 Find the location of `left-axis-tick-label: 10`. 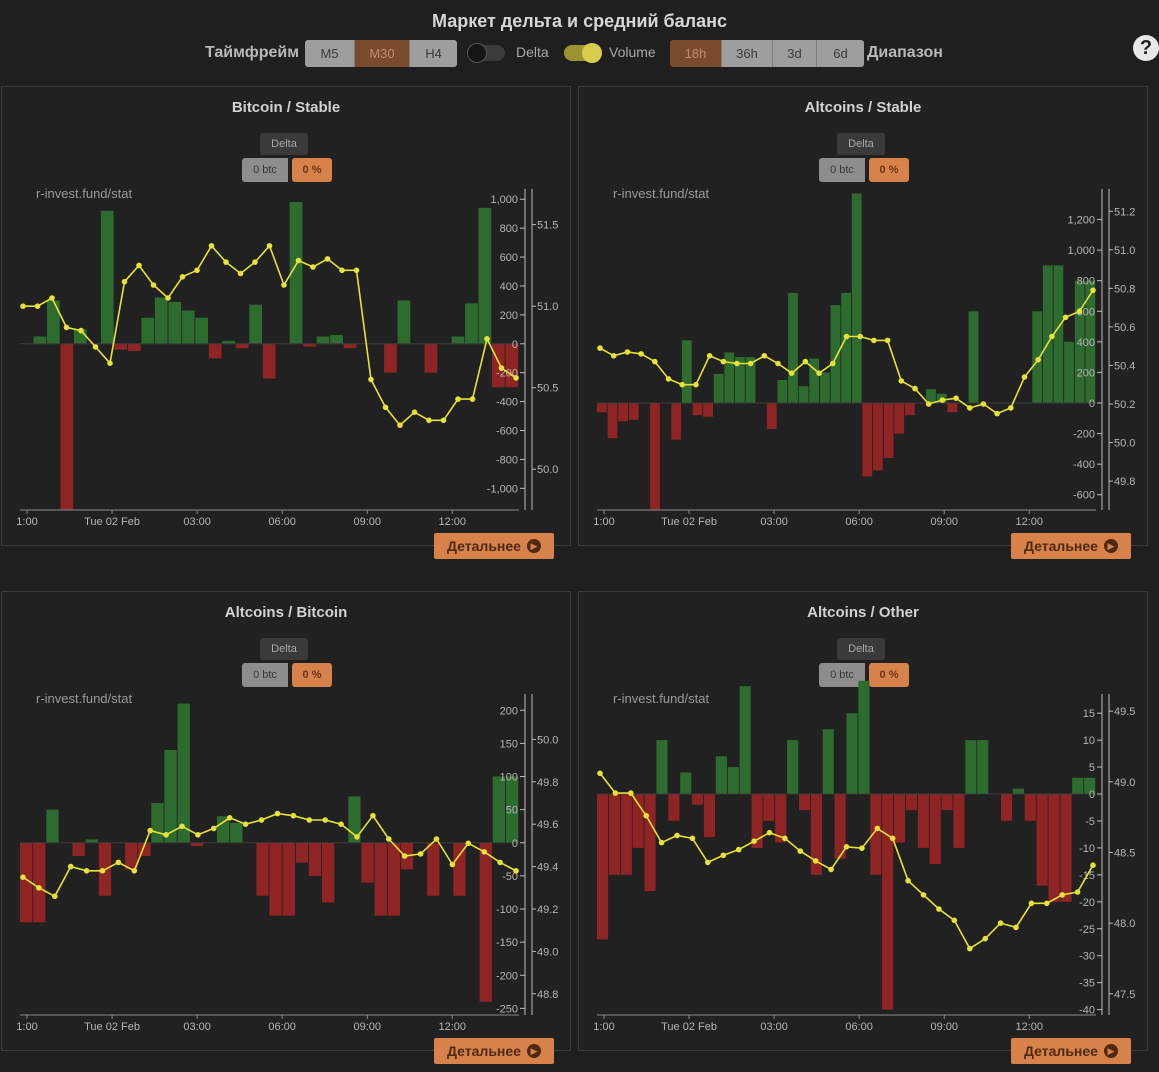

left-axis-tick-label: 10 is located at coordinates (1089, 741).